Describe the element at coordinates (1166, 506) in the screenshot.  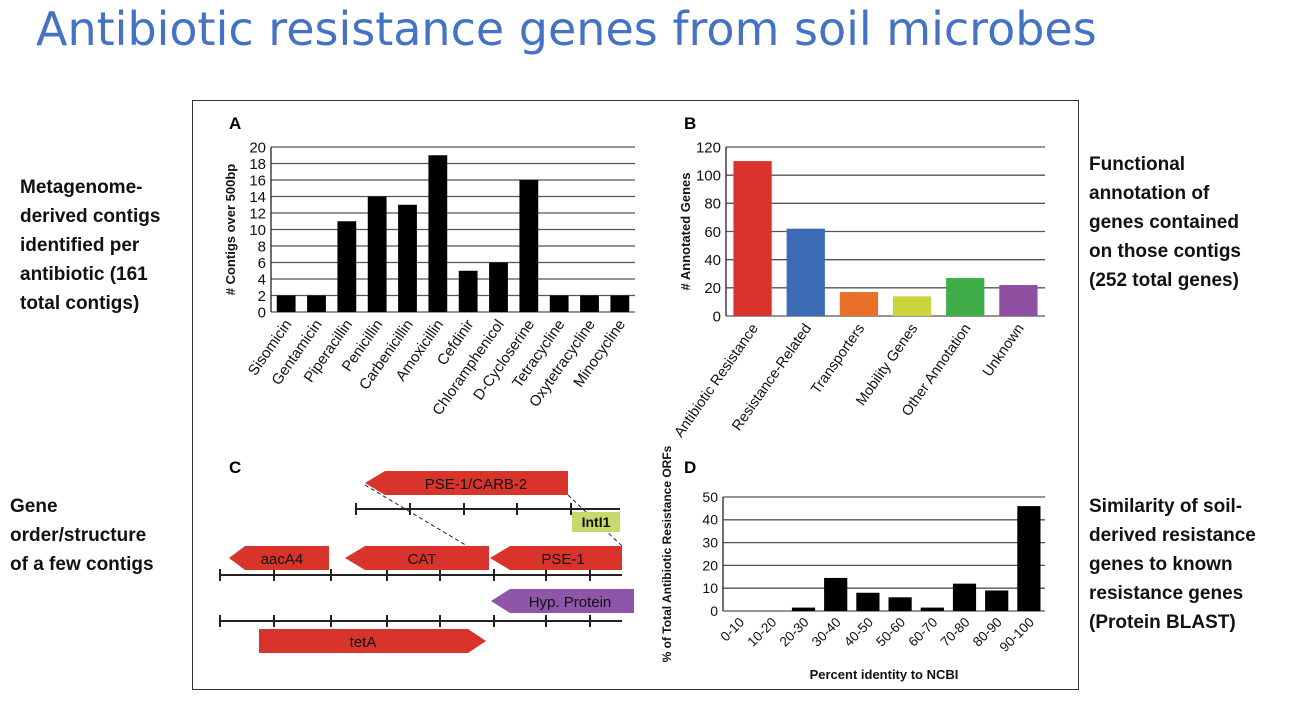
I see `note-line: Similarity of soil-` at that location.